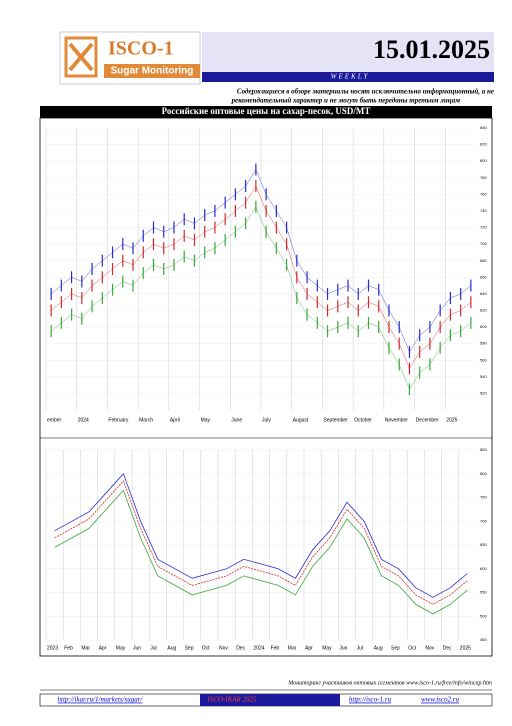  I want to click on footer-brand-bg, so click(270, 700).